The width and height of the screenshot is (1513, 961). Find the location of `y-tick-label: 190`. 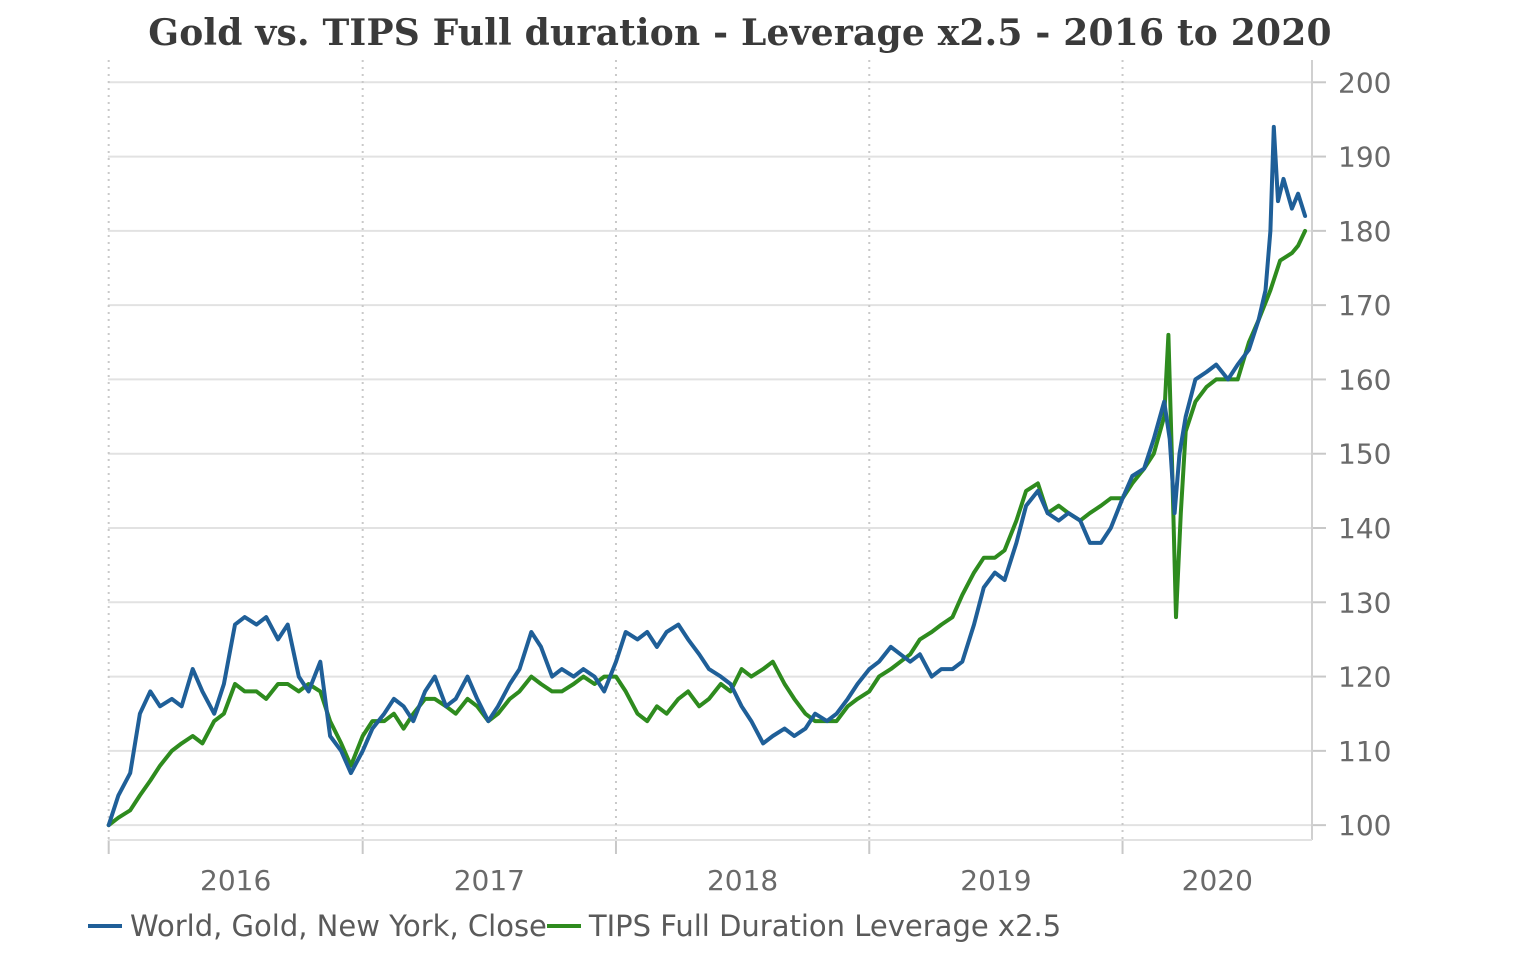

y-tick-label: 190 is located at coordinates (1364, 157).